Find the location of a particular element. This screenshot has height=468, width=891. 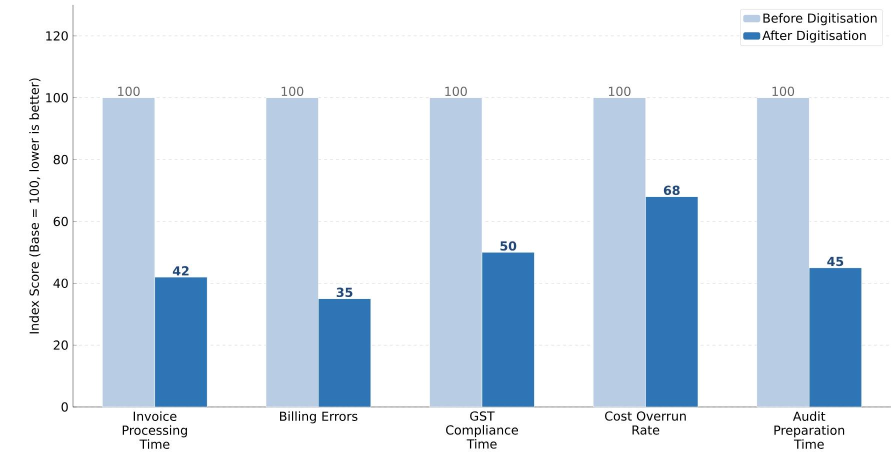

legend-label: Before Digitisation is located at coordinates (820, 19).